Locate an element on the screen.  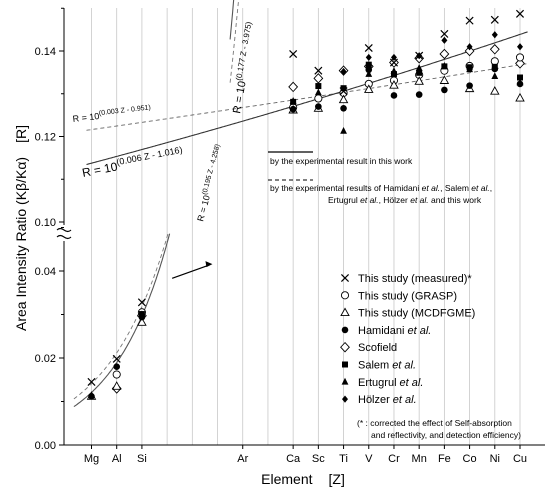
legend-label: Salem et al. is located at coordinates (387, 366).